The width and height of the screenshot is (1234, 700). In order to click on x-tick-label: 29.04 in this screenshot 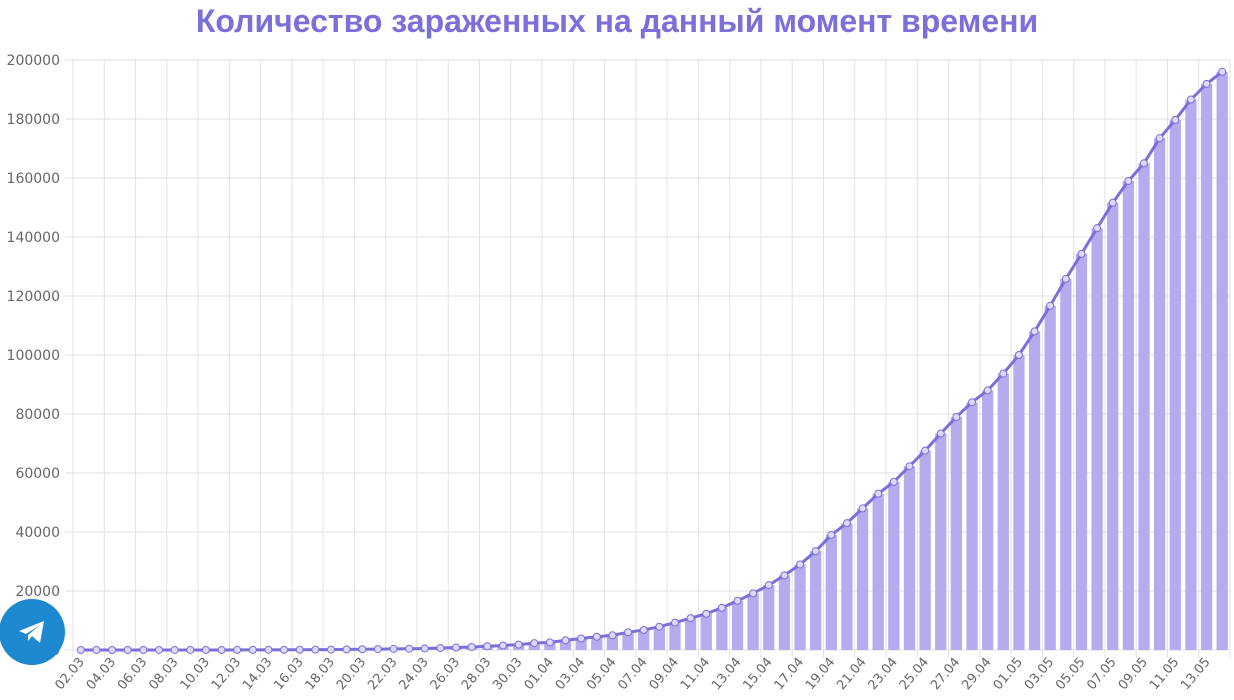, I will do `click(976, 674)`.